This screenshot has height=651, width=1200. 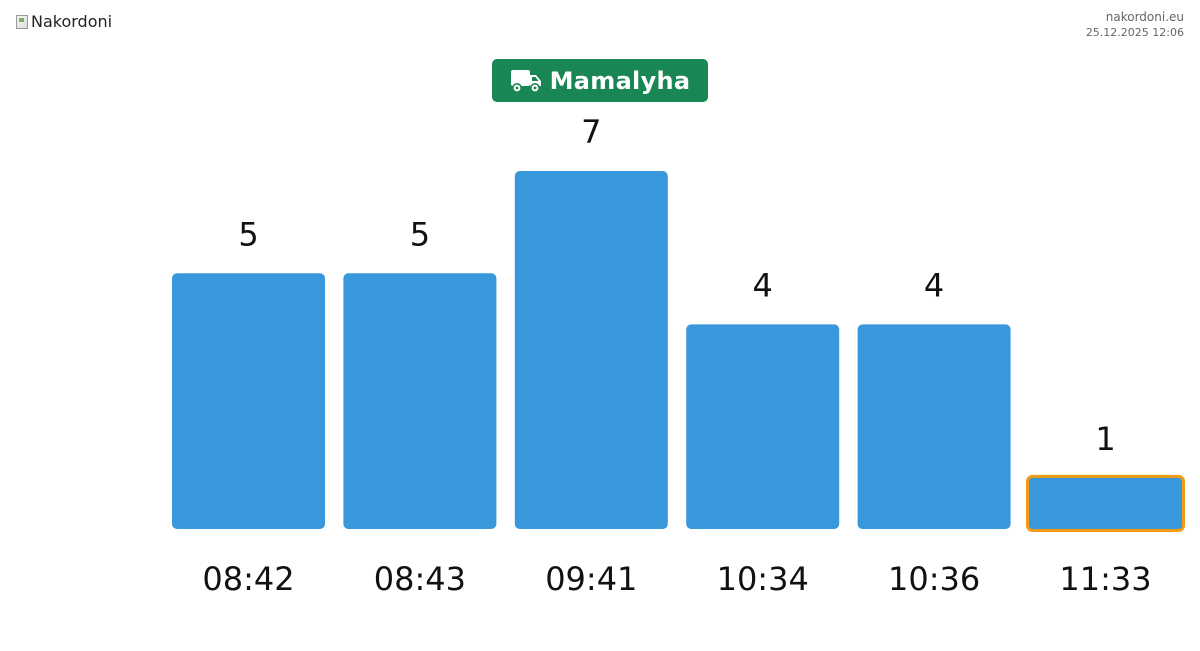 I want to click on crossing-badge: Mamalyha, so click(x=600, y=80).